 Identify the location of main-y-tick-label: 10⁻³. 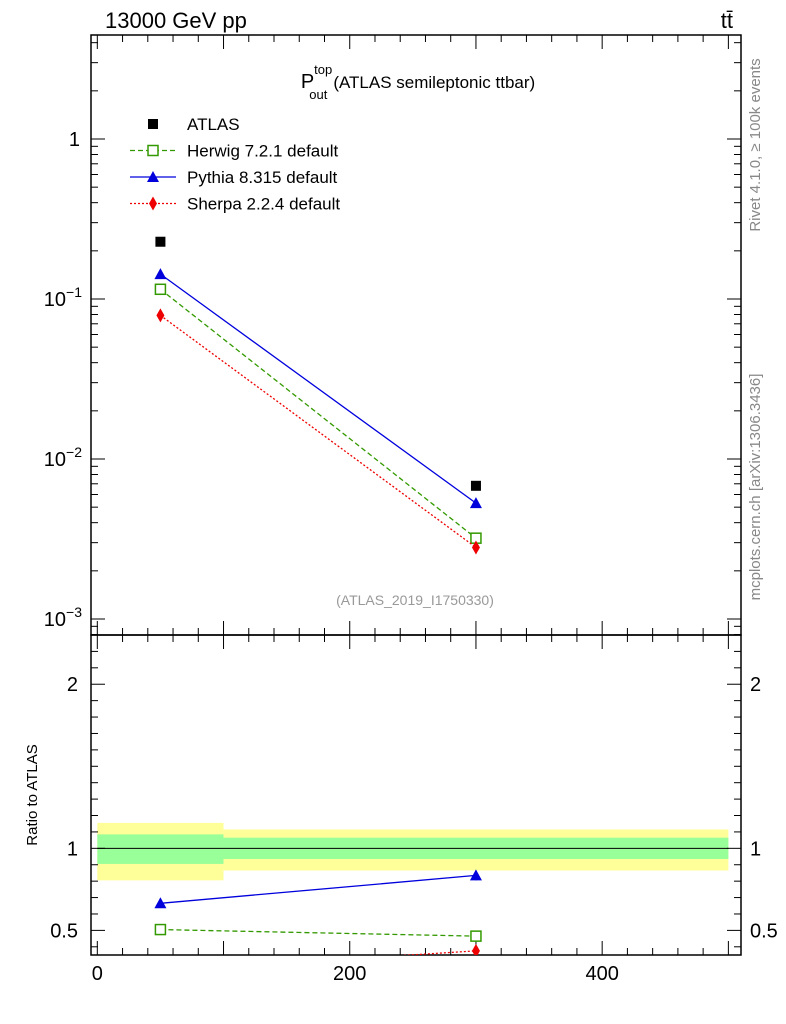
(63, 617).